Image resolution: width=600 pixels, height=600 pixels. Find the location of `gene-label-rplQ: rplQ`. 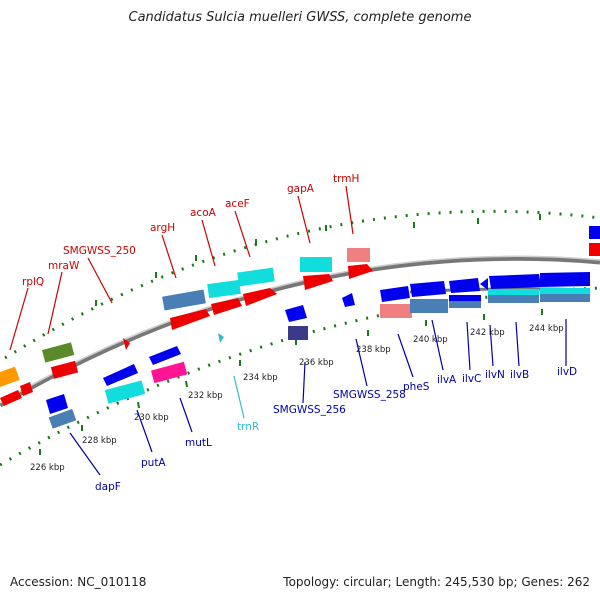

gene-label-rplQ: rplQ is located at coordinates (33, 282).